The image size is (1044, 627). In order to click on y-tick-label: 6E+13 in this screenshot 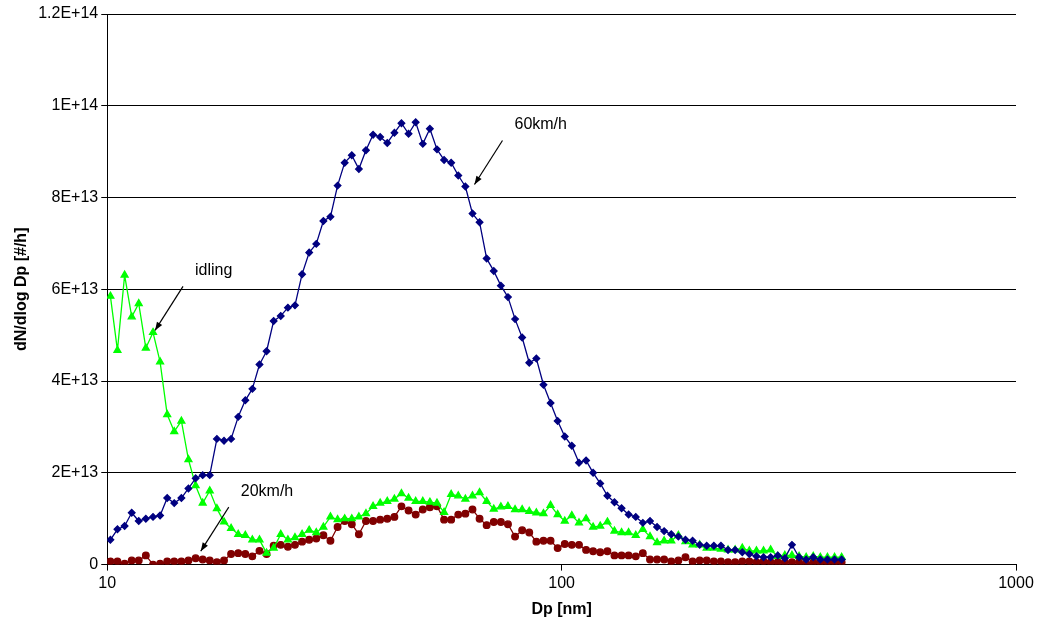, I will do `click(75, 288)`.